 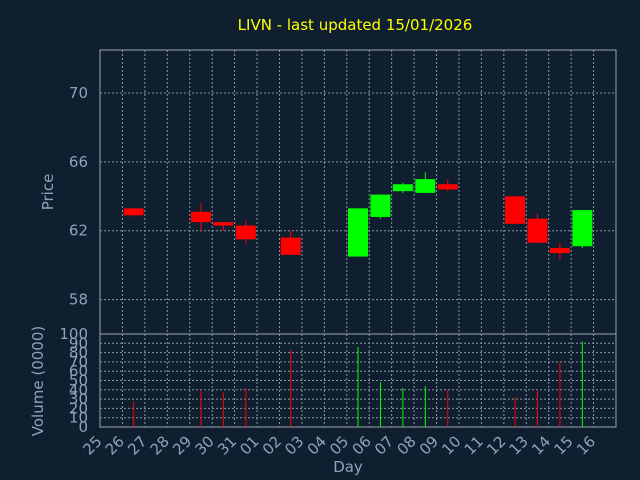 I want to click on price-tick-label: 62, so click(x=78, y=231).